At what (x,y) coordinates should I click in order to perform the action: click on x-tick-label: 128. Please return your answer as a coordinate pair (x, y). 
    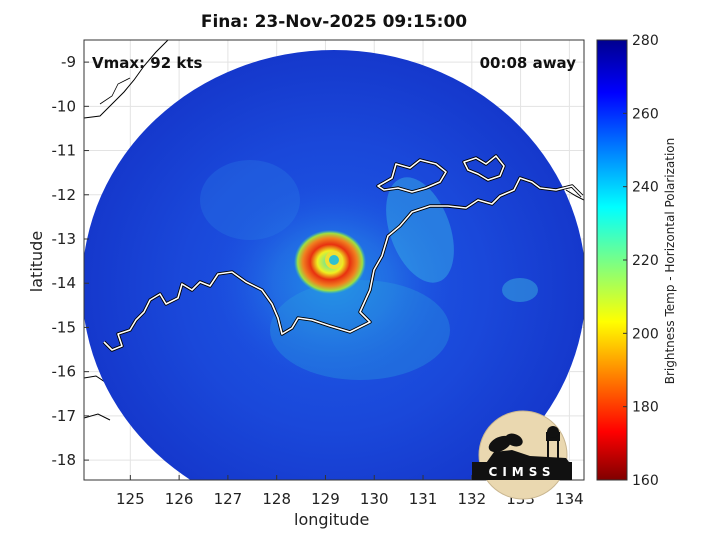
    Looking at the image, I should click on (276, 499).